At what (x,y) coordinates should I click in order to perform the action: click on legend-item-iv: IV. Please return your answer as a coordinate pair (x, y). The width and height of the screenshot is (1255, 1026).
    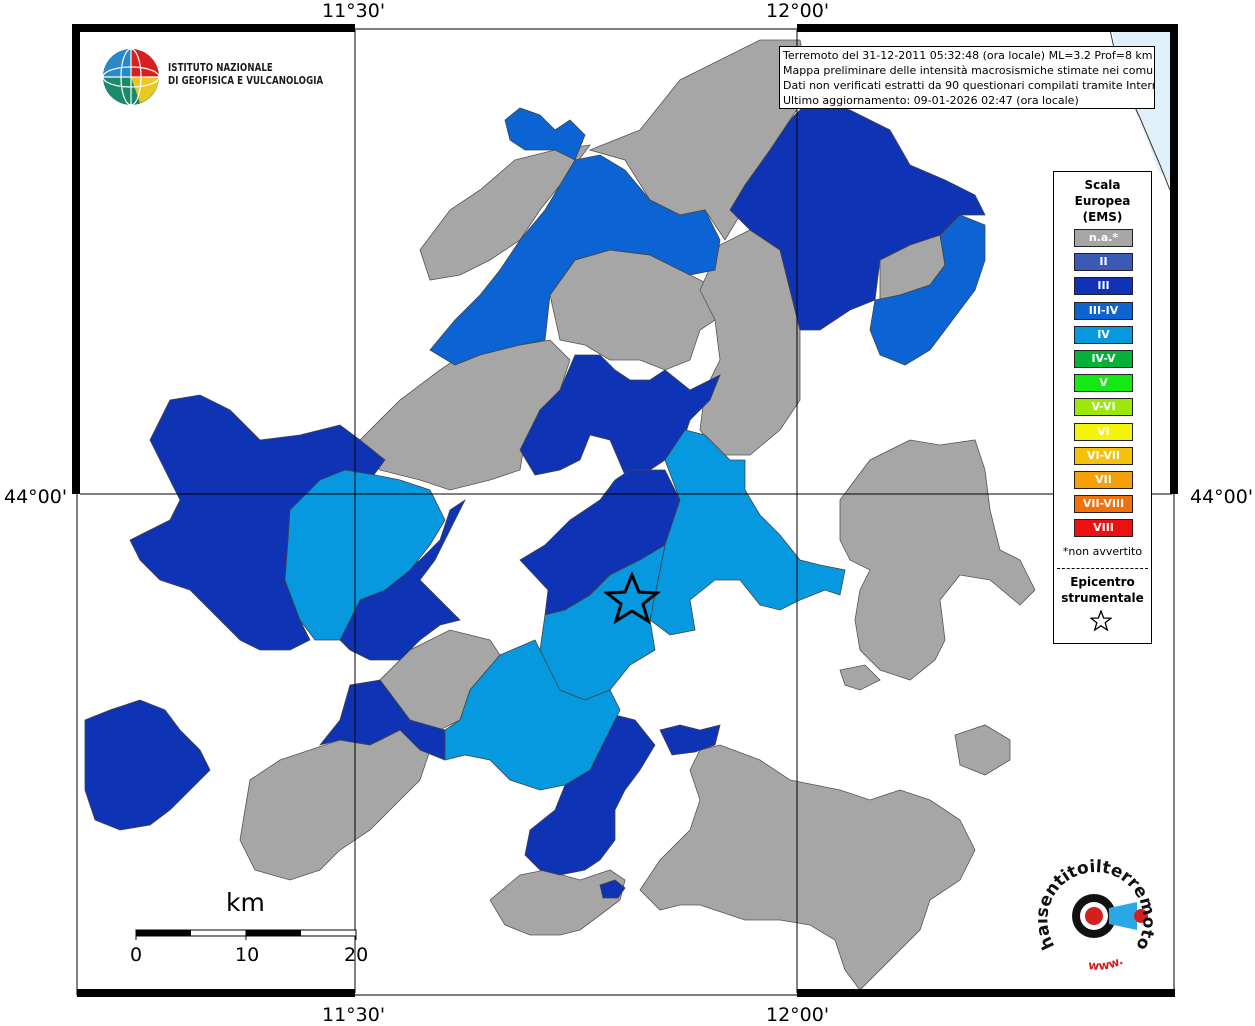
    Looking at the image, I should click on (1103, 334).